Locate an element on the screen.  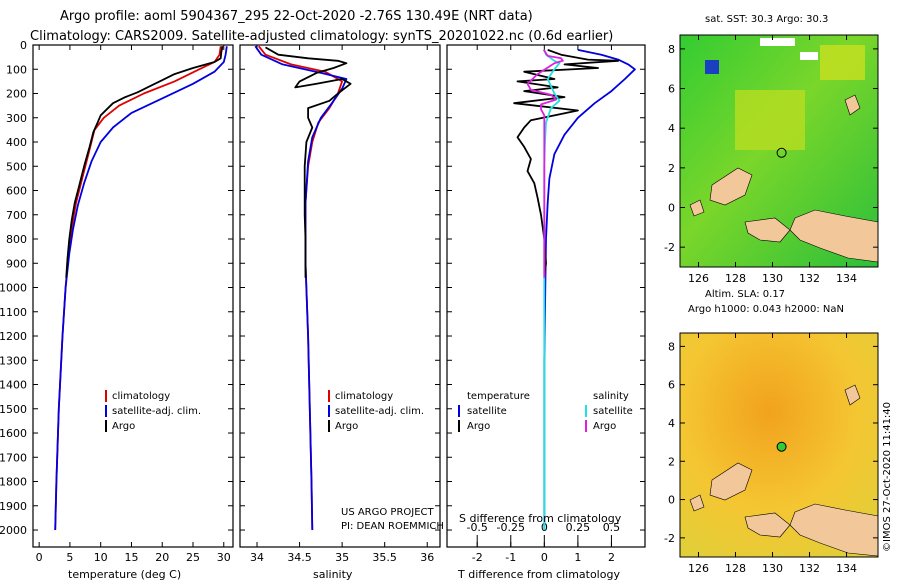
project-annotation: US ARGO PROJECT is located at coordinates (388, 512).